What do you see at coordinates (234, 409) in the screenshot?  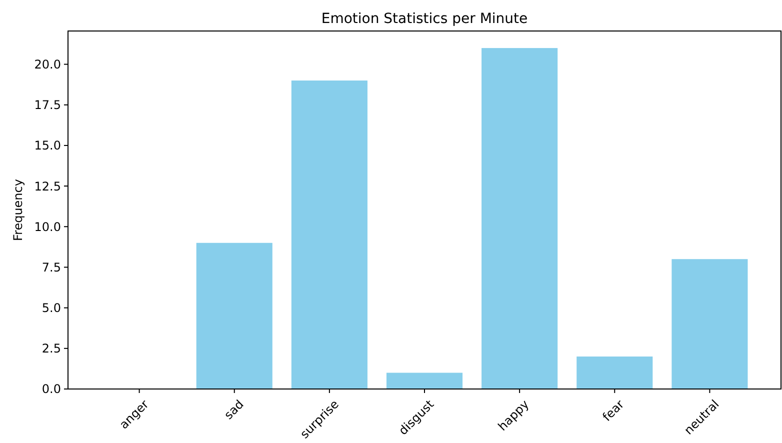 I see `x-tick-label: sad` at bounding box center [234, 409].